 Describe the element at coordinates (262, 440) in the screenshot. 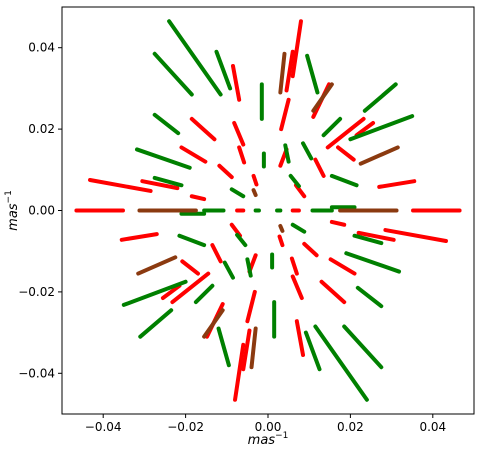

I see `x-axis-label-base: mas` at that location.